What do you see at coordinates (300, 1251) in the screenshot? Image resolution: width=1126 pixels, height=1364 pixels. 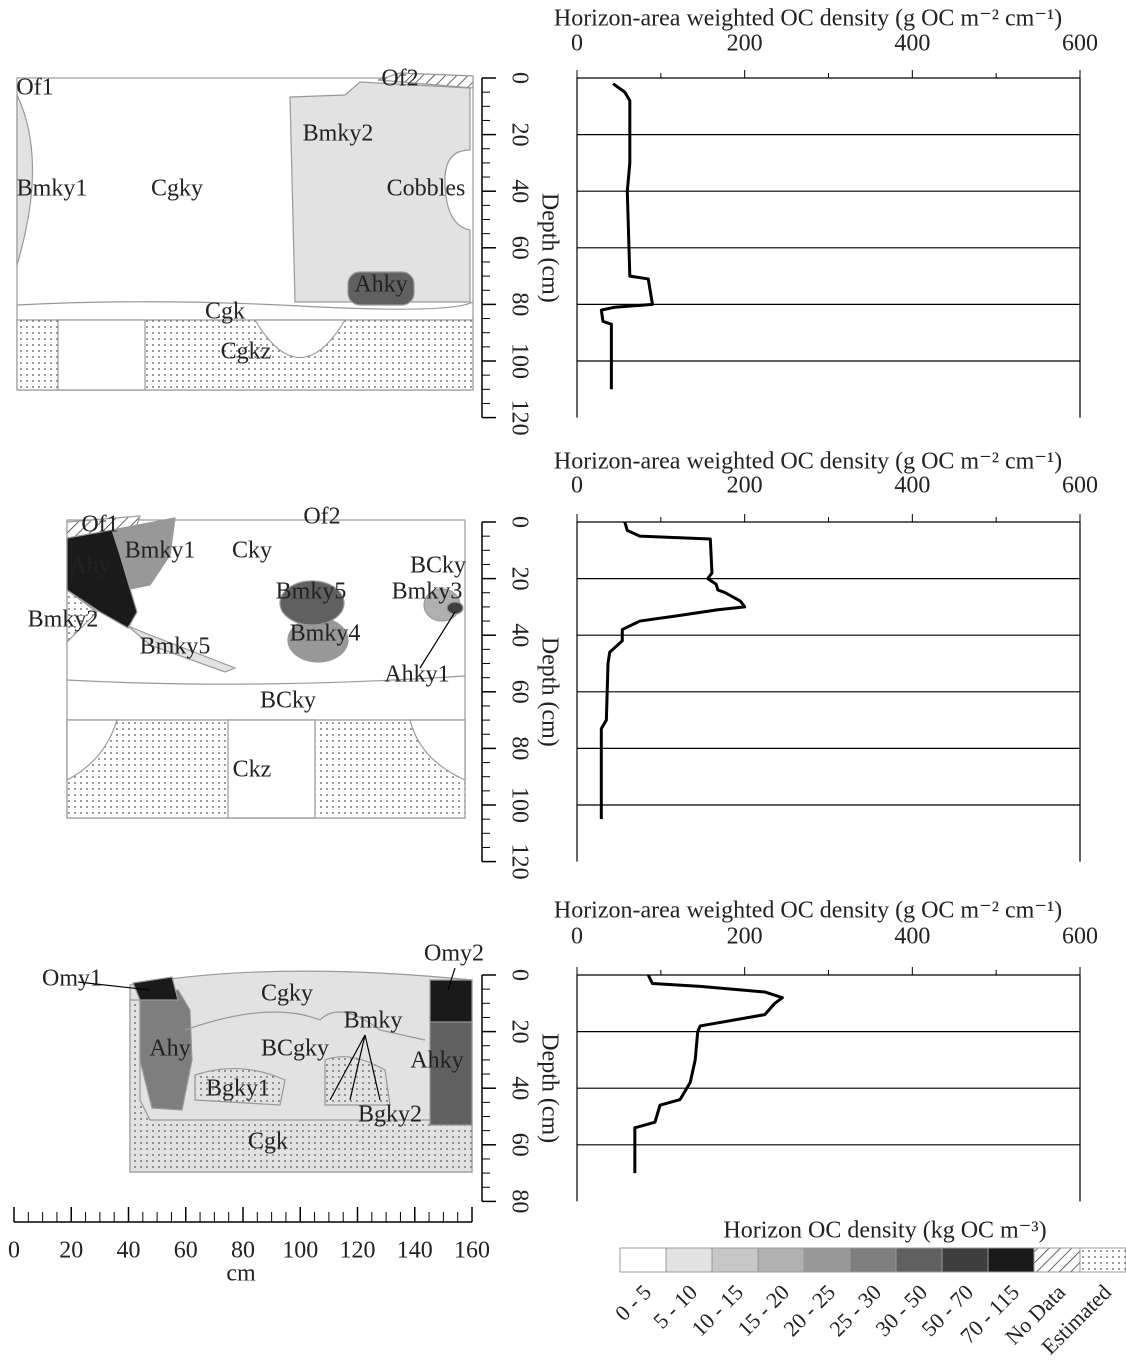 I see `scale-tick-label: 100` at bounding box center [300, 1251].